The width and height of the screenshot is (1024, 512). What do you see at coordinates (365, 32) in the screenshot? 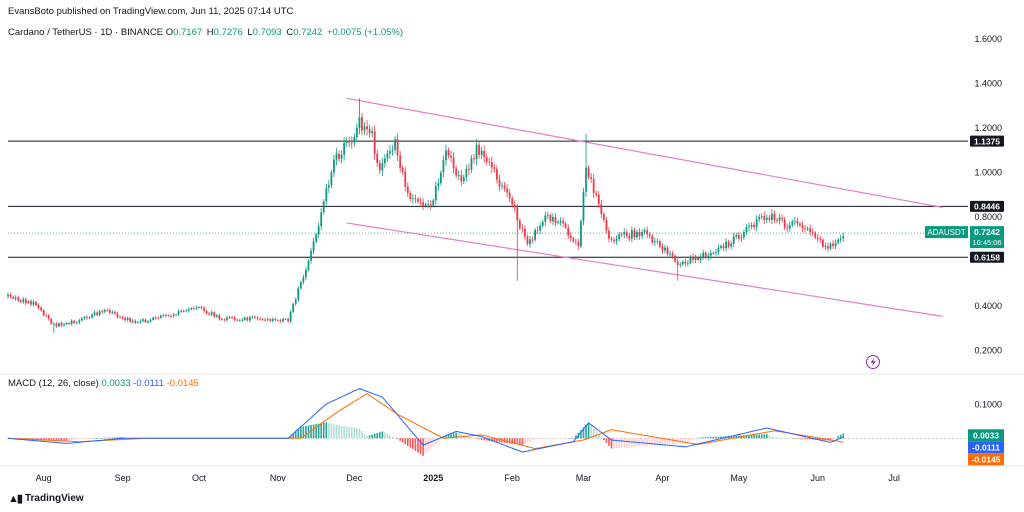
I see `change-value: +0.0075 (+1.05%)` at bounding box center [365, 32].